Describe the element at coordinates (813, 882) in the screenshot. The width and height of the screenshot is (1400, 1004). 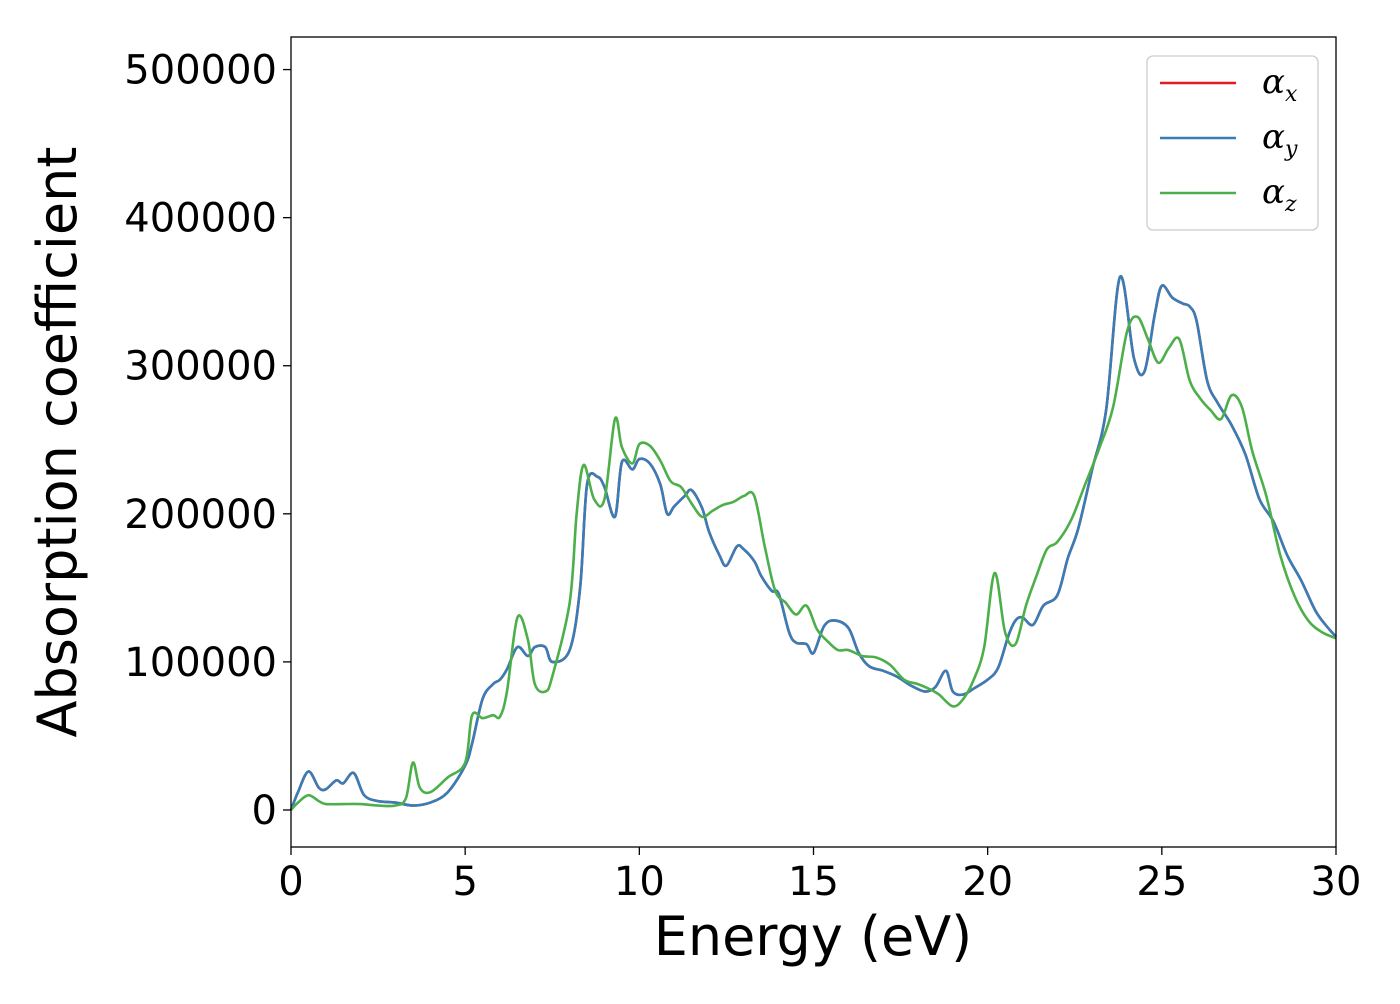
I see `x-tick-label: 15` at that location.